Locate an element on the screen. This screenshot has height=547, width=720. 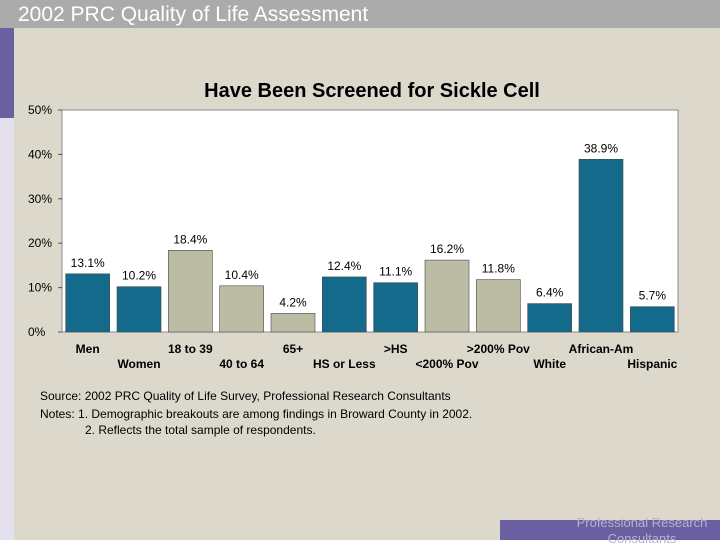
page-title: 2002 PRC Quality of Life Assessment is located at coordinates (193, 14).